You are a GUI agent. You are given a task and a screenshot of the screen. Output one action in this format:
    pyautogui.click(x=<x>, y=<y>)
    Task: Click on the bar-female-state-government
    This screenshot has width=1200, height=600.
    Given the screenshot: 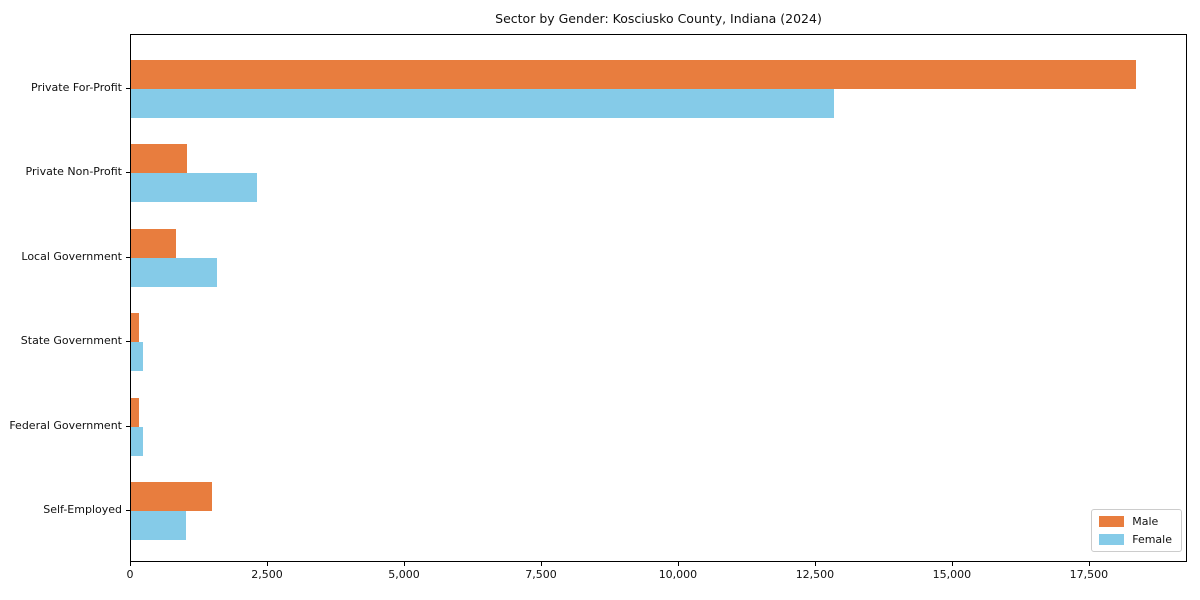 What is the action you would take?
    pyautogui.click(x=137, y=357)
    